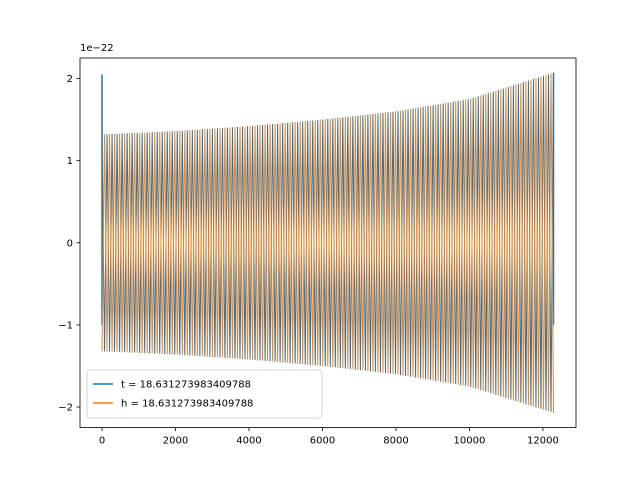 This screenshot has height=480, width=640. Describe the element at coordinates (543, 441) in the screenshot. I see `x-tick-label: 12000` at that location.